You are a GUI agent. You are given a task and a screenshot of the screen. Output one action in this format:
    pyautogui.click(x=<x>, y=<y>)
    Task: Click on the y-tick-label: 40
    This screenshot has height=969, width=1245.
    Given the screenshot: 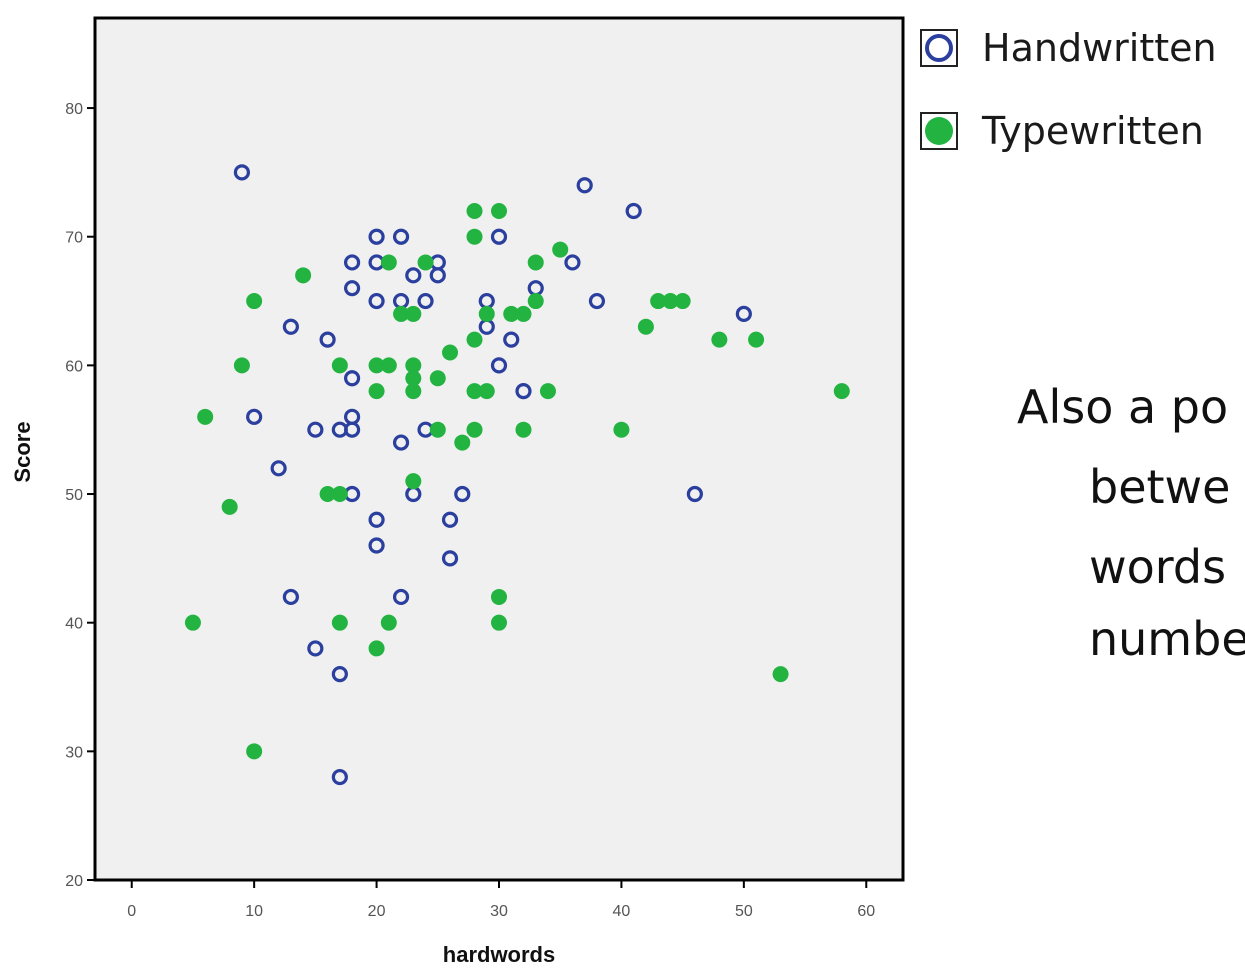 What is the action you would take?
    pyautogui.click(x=74, y=624)
    